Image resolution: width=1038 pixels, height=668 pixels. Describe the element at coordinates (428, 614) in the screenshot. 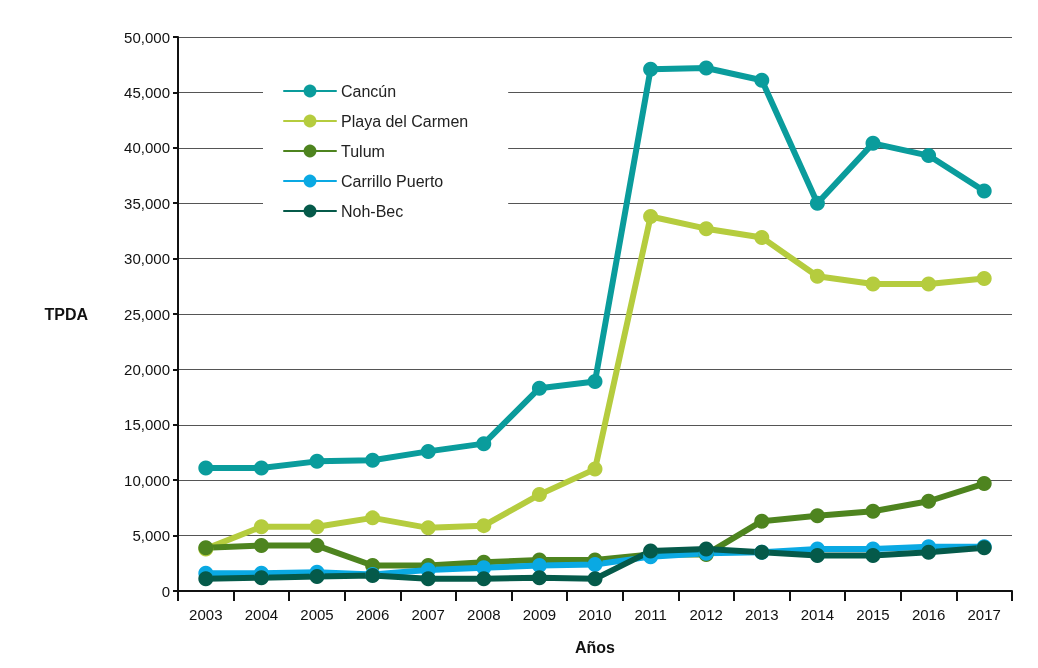

I see `x-tick-label: 2007` at that location.